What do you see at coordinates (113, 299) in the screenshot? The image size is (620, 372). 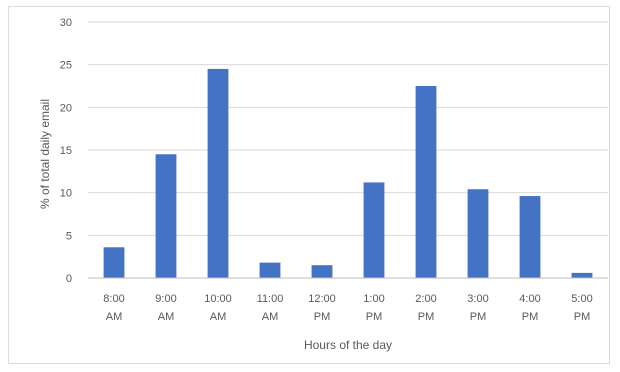 I see `x-tick-label-line: 8:00` at bounding box center [113, 299].